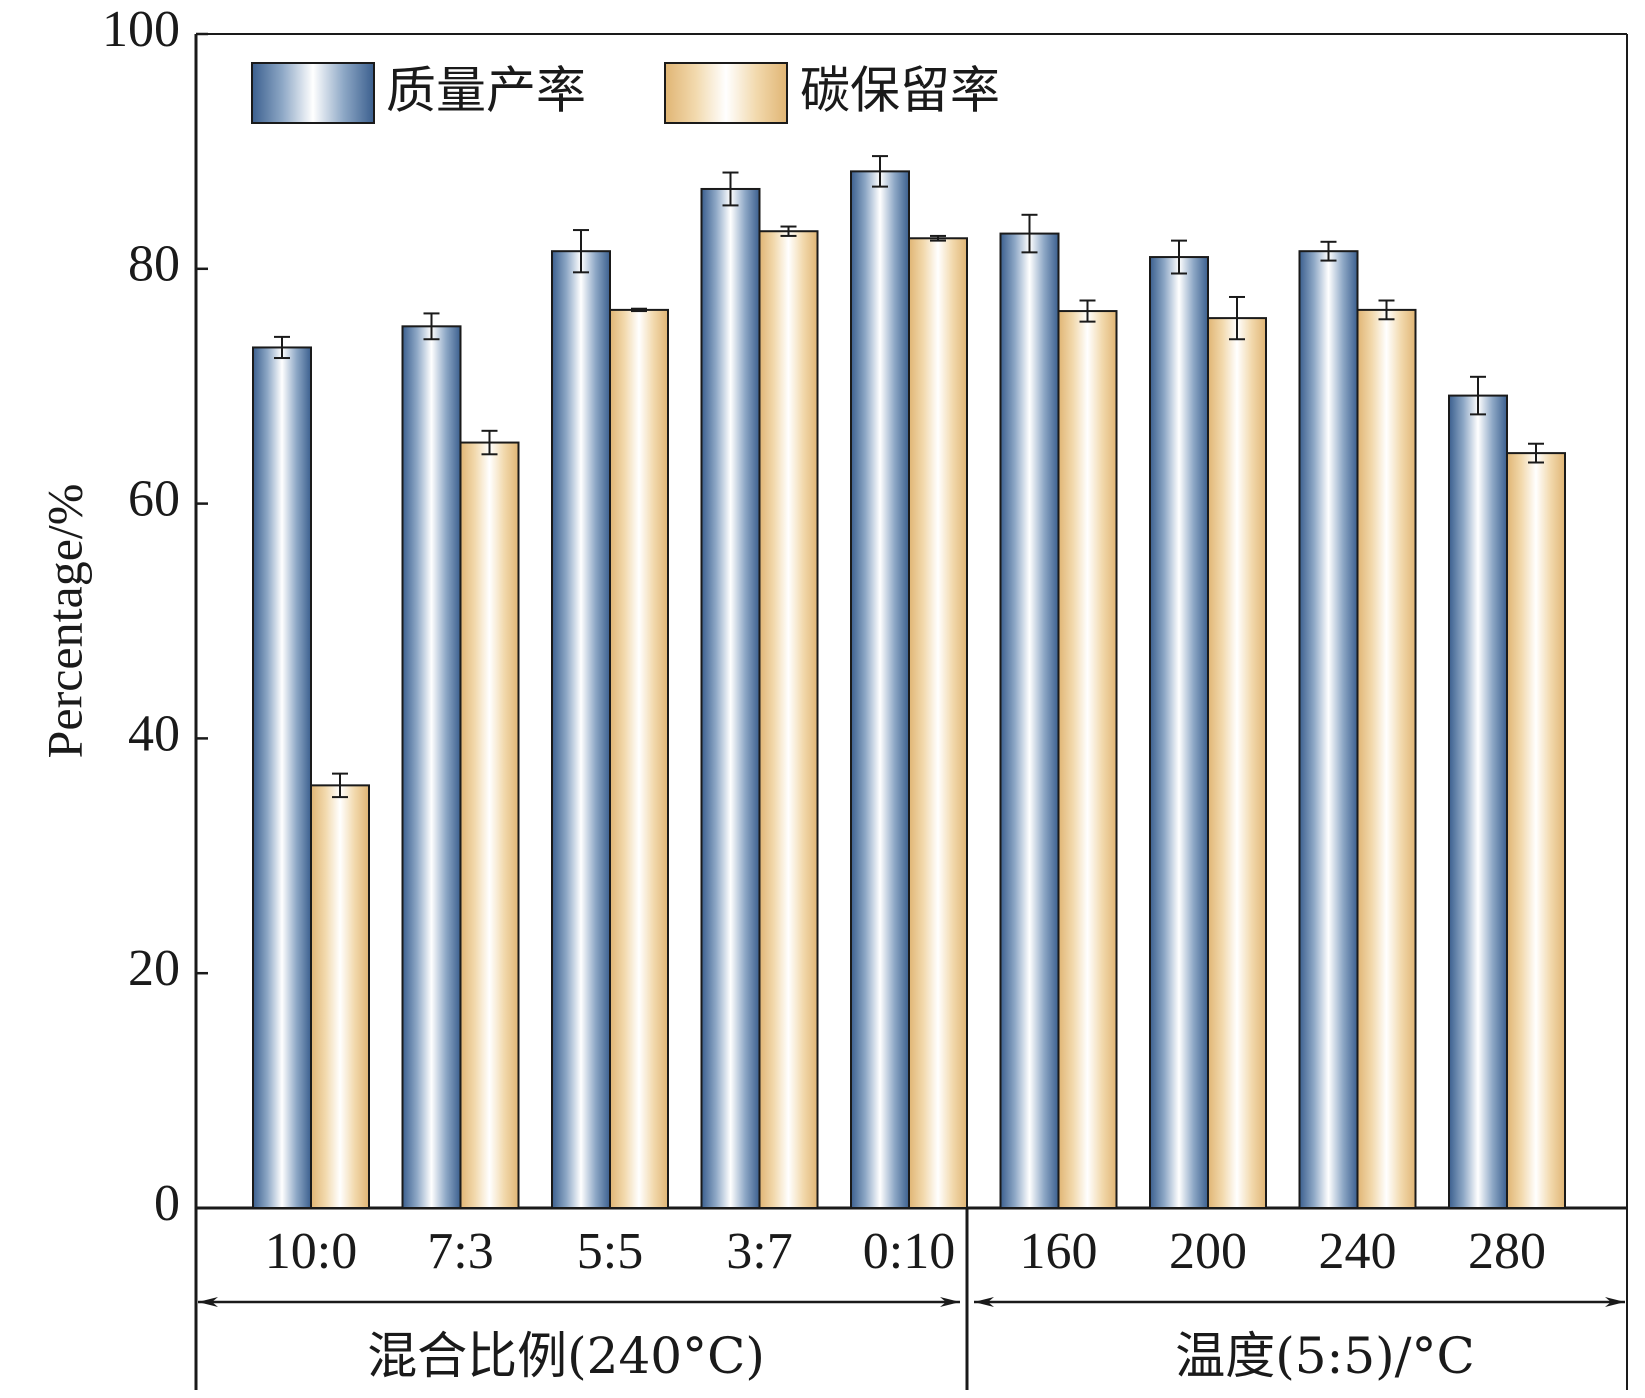 The height and width of the screenshot is (1398, 1645). I want to click on bar-series-1-10:0, so click(282, 777).